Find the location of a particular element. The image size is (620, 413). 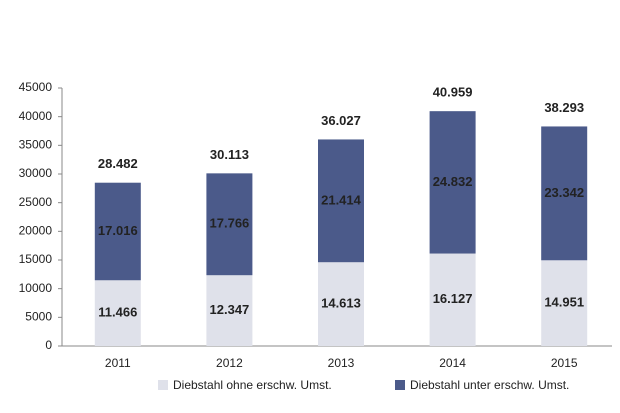

y-tick-label: 20000 is located at coordinates (36, 231).